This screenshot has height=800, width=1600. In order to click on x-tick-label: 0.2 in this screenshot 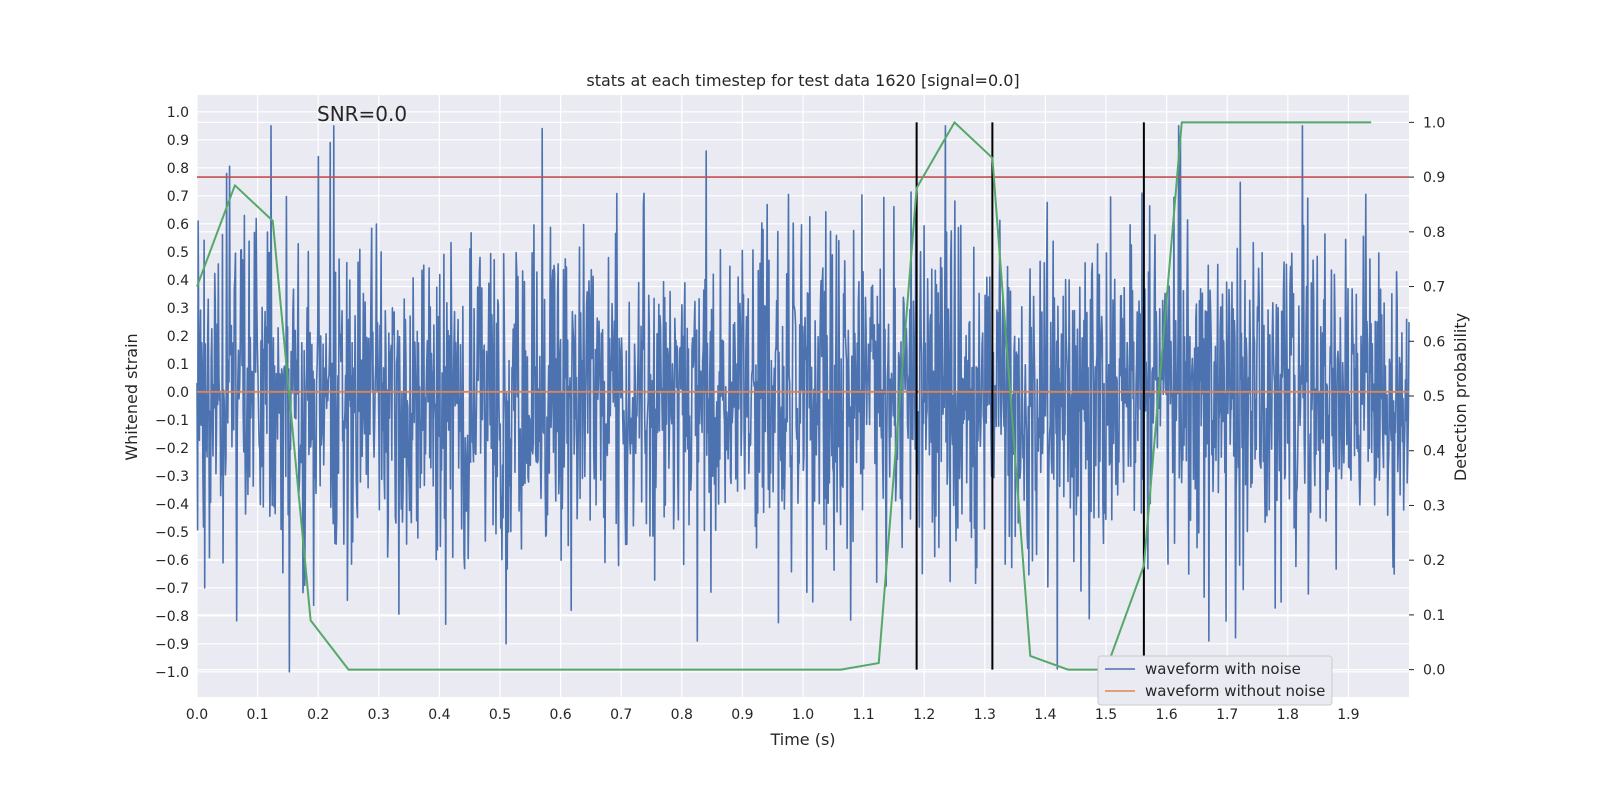, I will do `click(318, 715)`.